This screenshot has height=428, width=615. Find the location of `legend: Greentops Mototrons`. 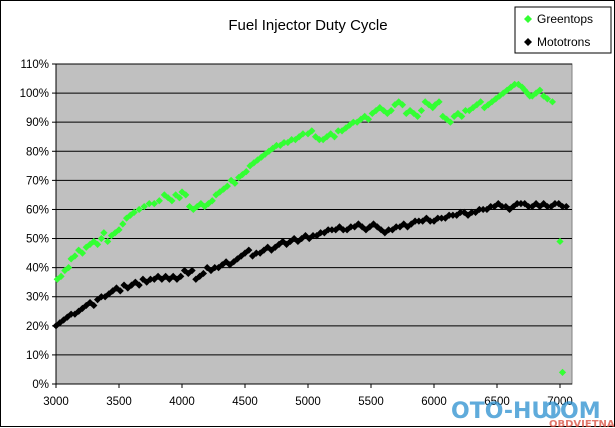

legend: Greentops Mototrons is located at coordinates (563, 30).